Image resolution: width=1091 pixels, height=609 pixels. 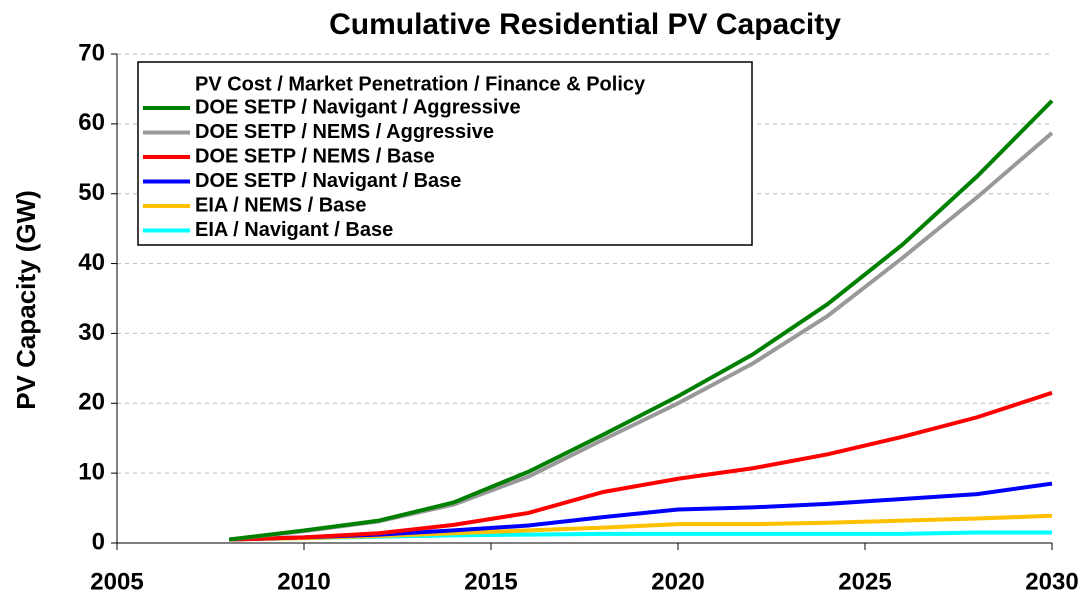 I want to click on x-tick-label: 2030, so click(x=1051, y=581).